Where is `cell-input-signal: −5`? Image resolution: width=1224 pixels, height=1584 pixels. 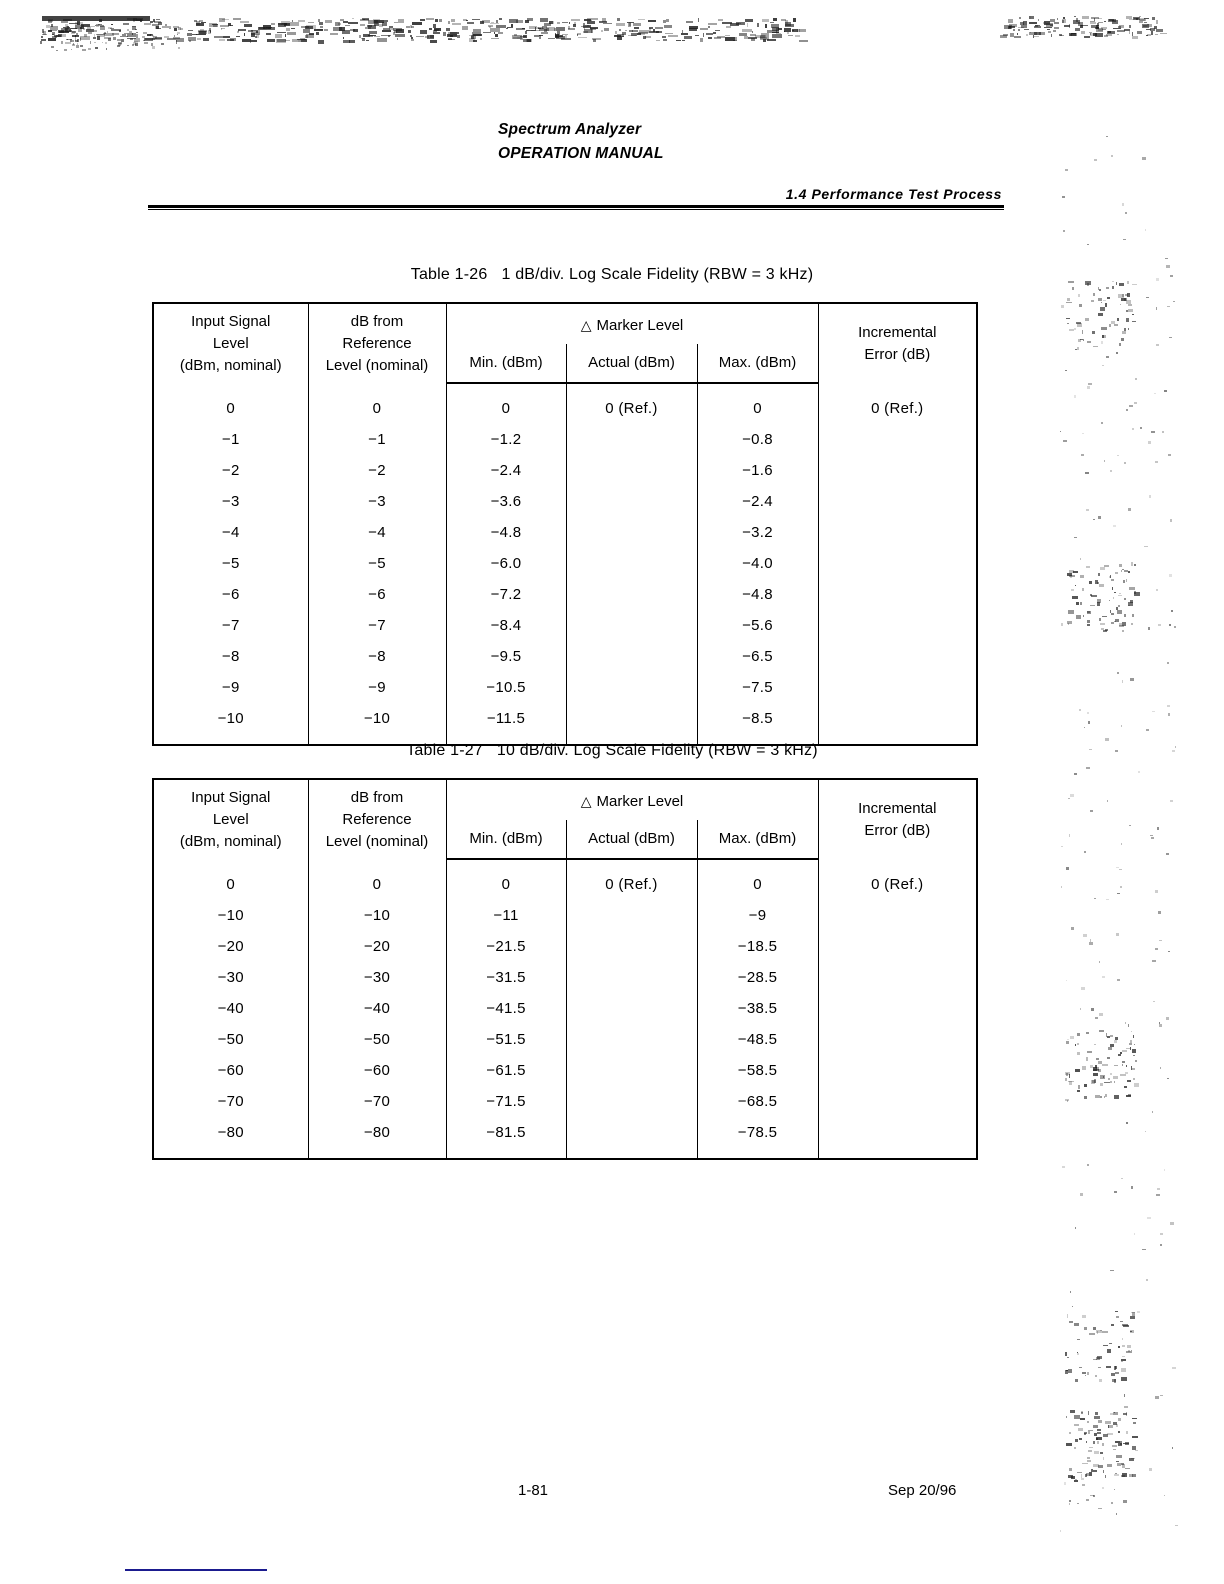 cell-input-signal: −5 is located at coordinates (231, 563).